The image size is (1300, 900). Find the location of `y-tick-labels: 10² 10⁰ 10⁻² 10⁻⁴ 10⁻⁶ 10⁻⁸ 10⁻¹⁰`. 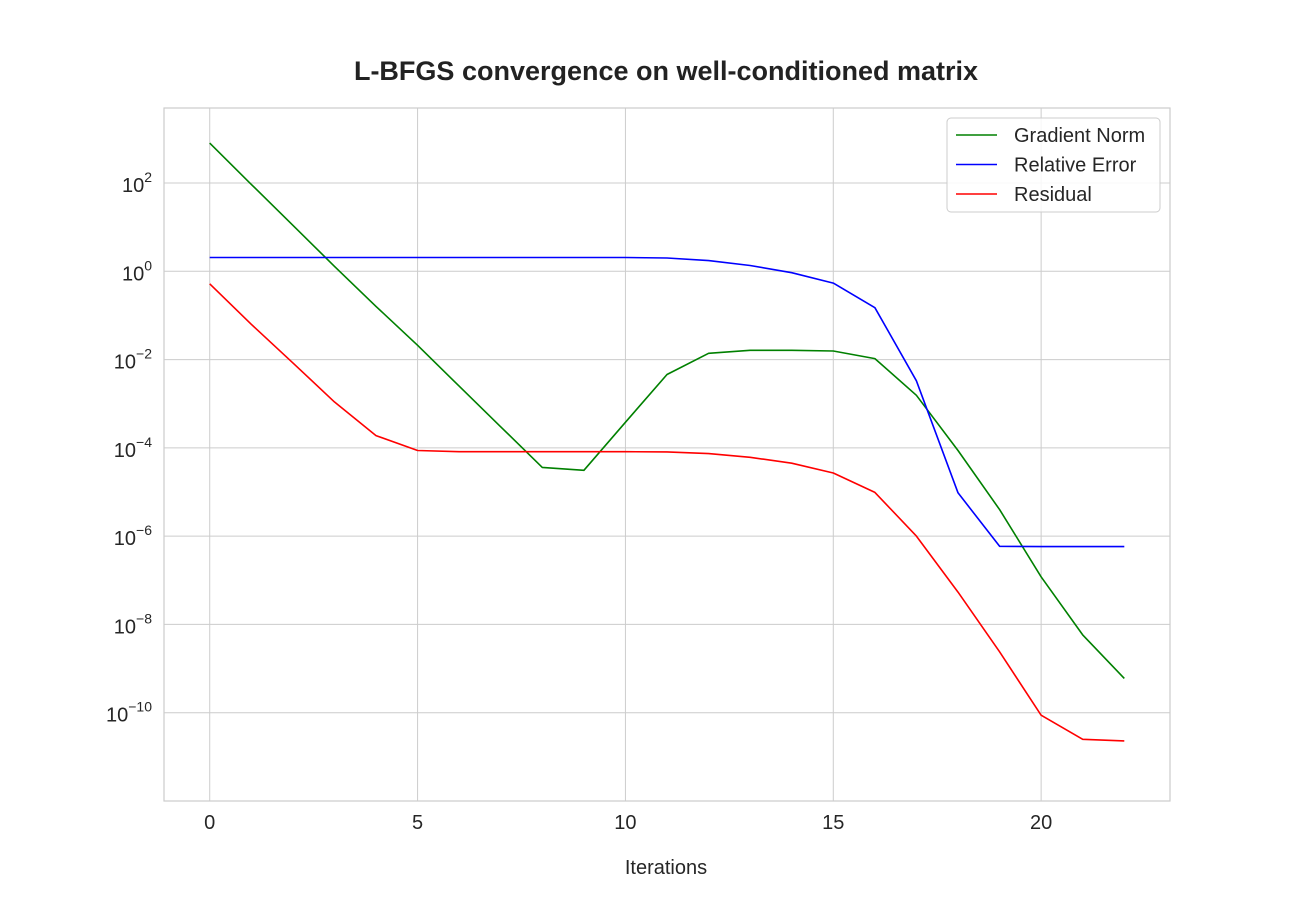

y-tick-labels: 10² 10⁰ 10⁻² 10⁻⁴ 10⁻⁶ 10⁻⁸ 10⁻¹⁰ is located at coordinates (129, 448).